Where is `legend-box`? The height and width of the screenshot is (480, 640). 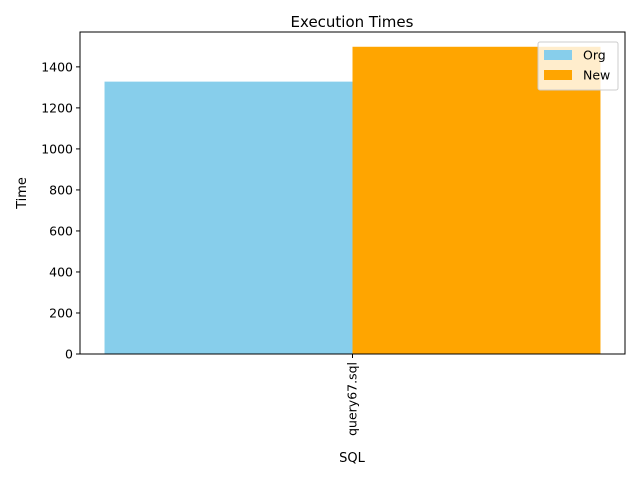
legend-box is located at coordinates (578, 66).